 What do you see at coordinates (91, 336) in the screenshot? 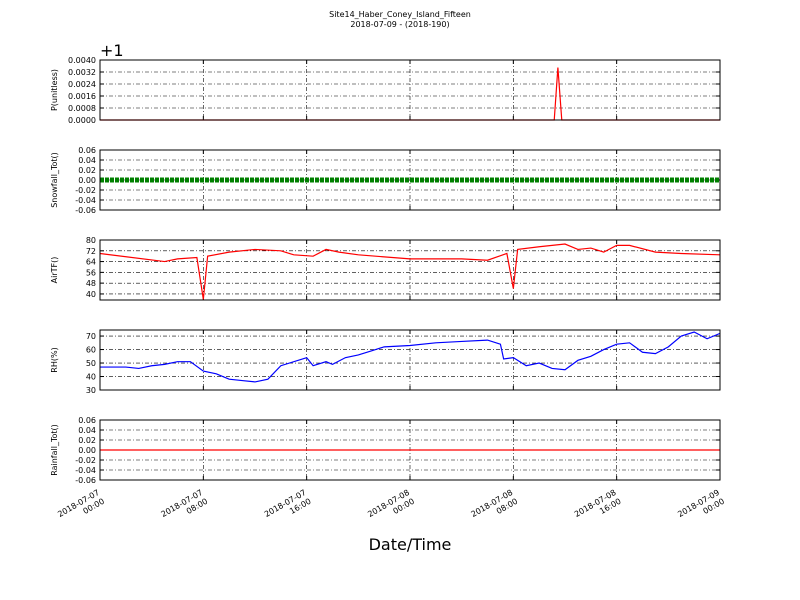
I see `y-tick-label: 70` at bounding box center [91, 336].